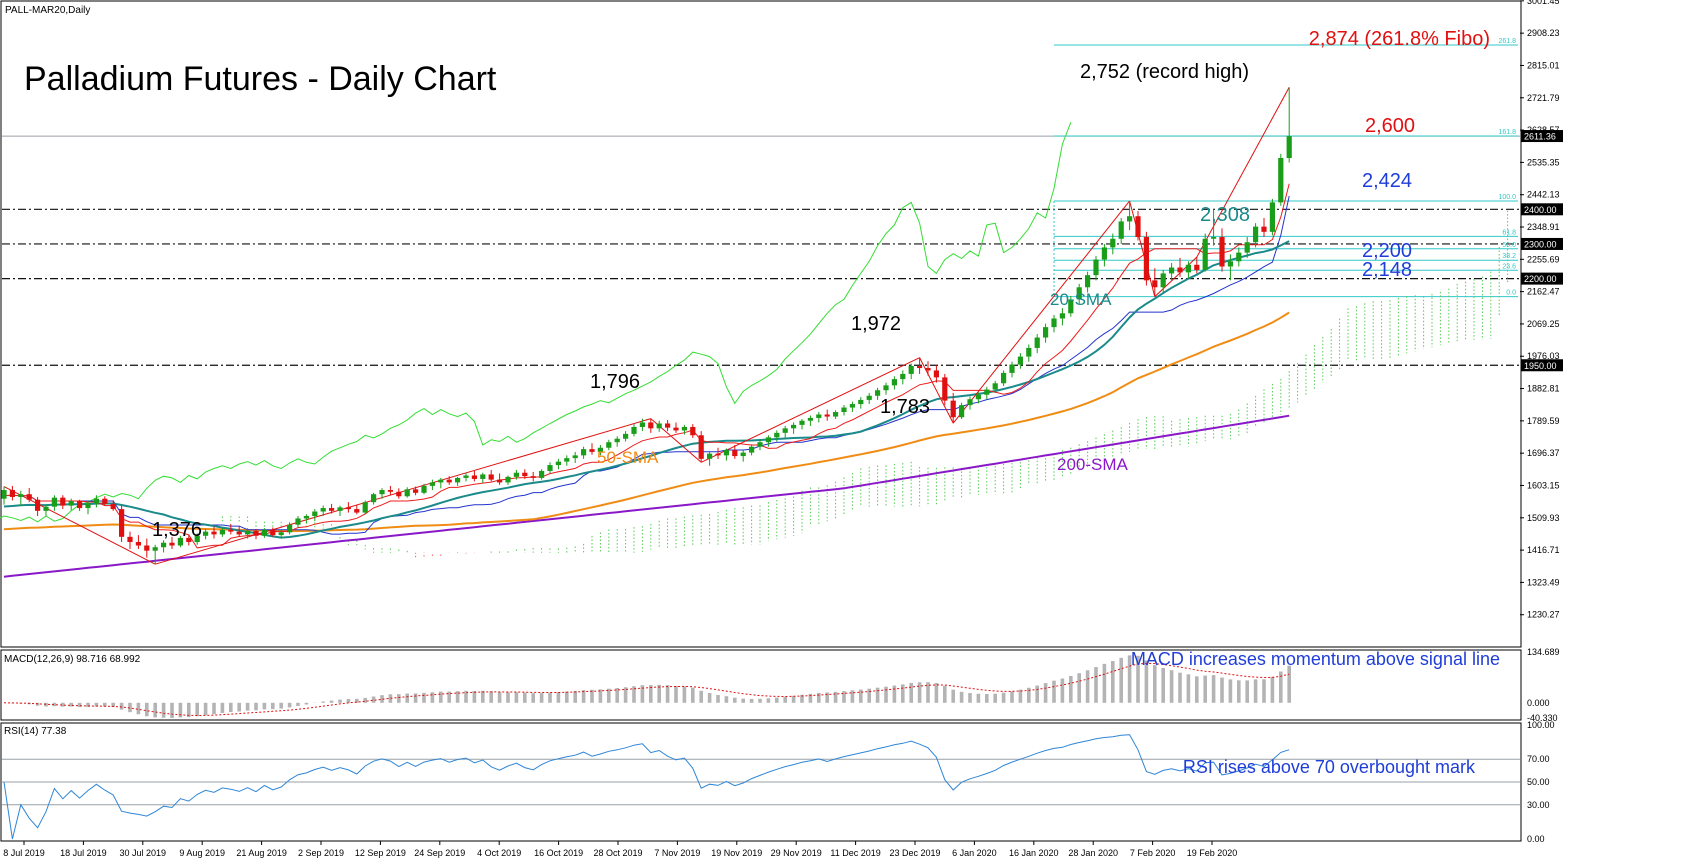 This screenshot has width=1685, height=865. What do you see at coordinates (1543, 485) in the screenshot?
I see `price-tick-label: 1603.15` at bounding box center [1543, 485].